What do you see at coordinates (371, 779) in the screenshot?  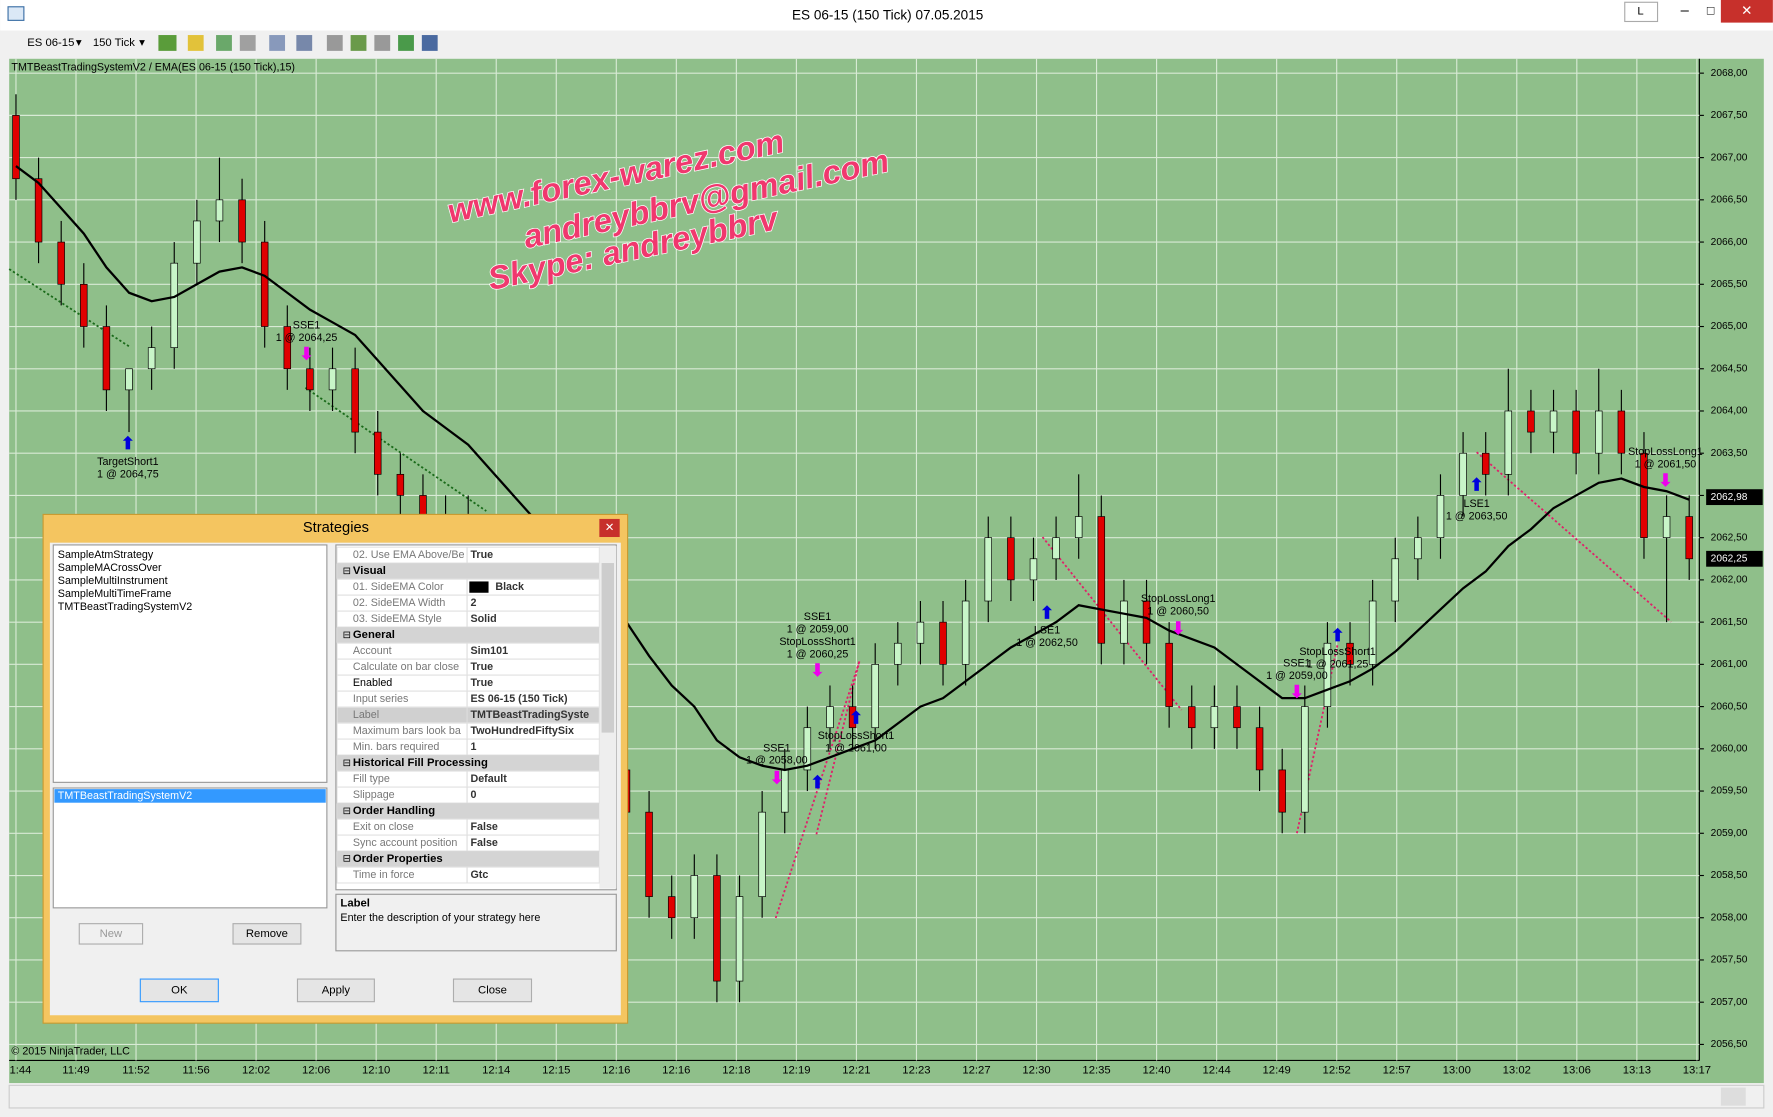 I see `property-name: Fill type` at bounding box center [371, 779].